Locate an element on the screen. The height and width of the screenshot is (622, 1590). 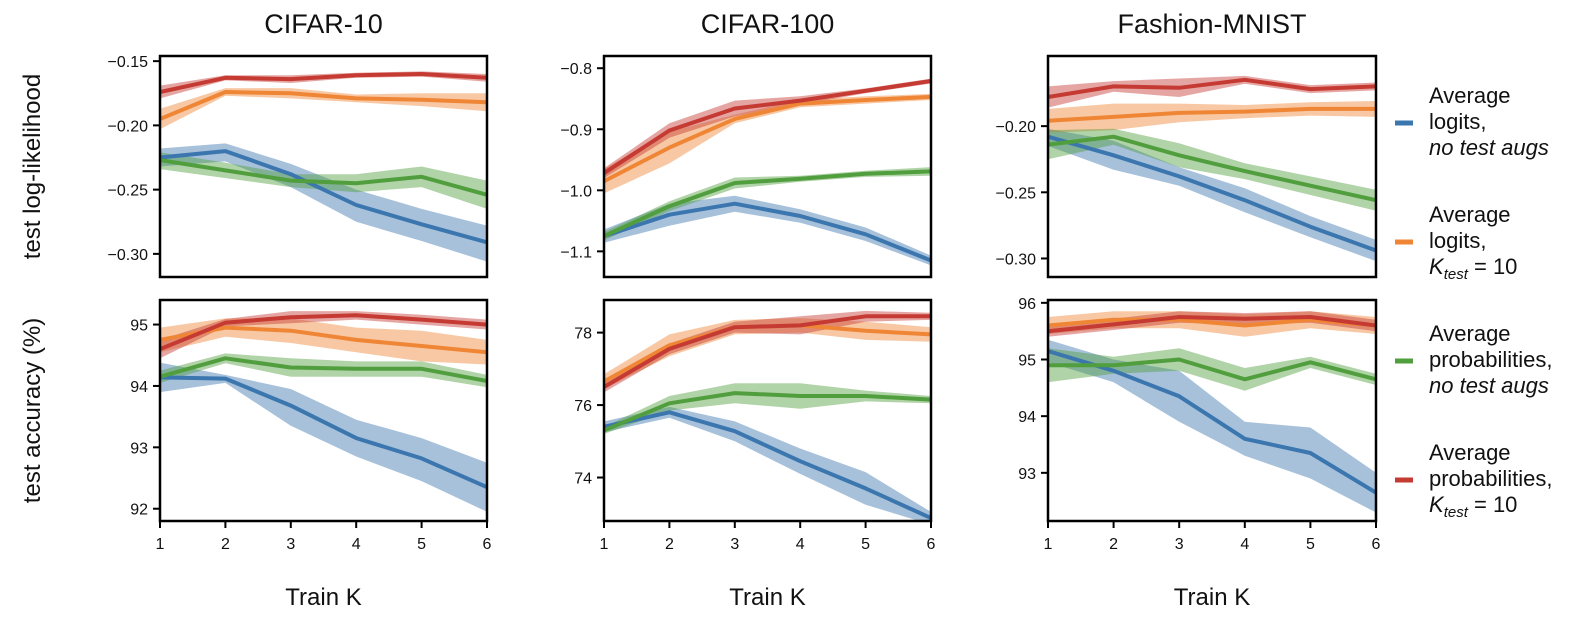
panel-4: 92 93 94 95 1 2 3 4 5 6 Train K test accuracy (%) is located at coordinates (255, 454).